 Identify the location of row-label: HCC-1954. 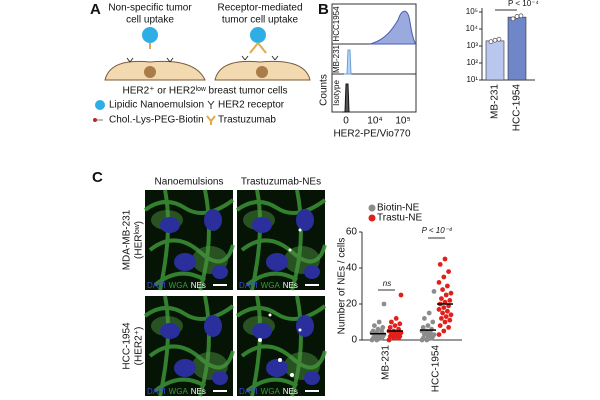
(127, 346).